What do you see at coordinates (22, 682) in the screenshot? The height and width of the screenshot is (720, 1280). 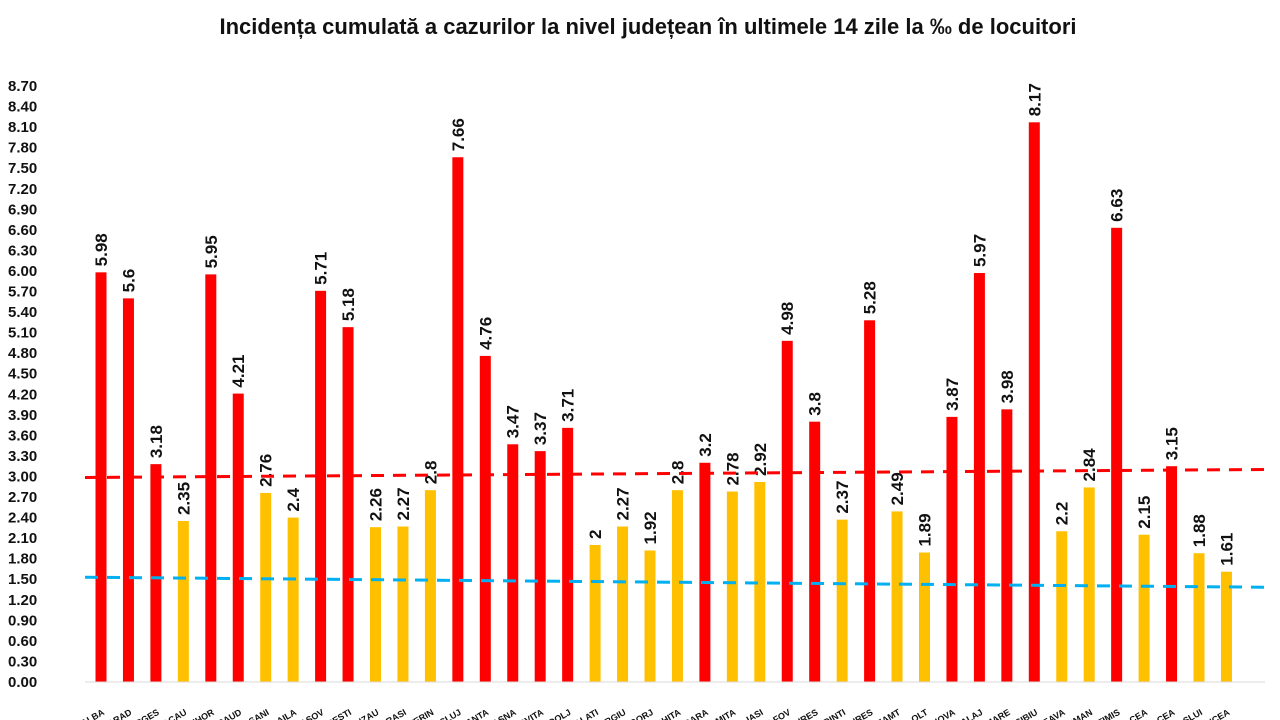 I see `y-tick-label: 0.00` at bounding box center [22, 682].